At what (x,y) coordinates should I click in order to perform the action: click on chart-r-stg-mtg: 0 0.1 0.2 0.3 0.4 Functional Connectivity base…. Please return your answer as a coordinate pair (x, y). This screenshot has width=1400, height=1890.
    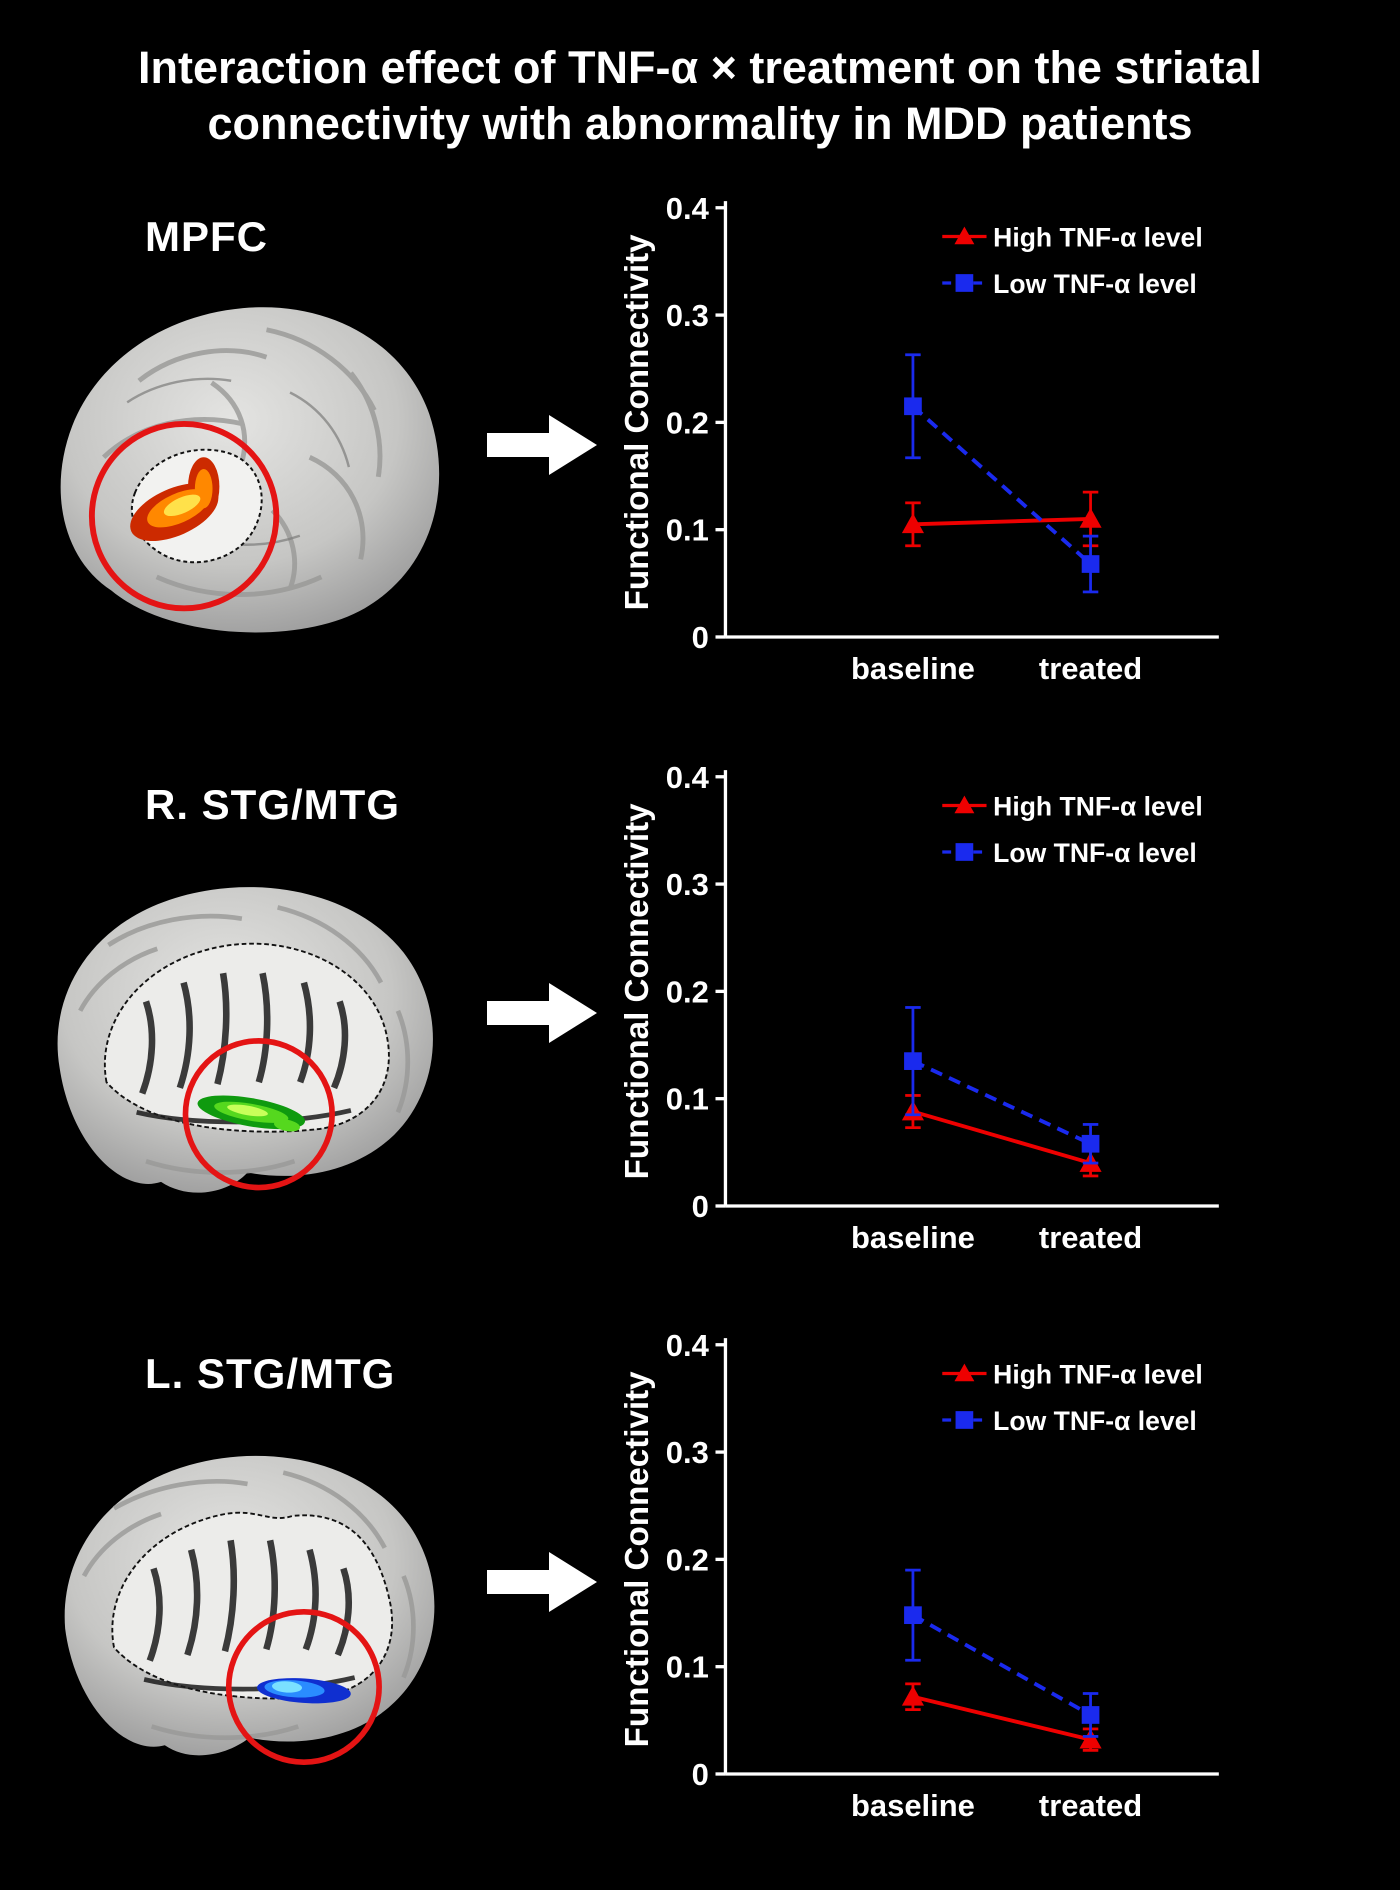
    Looking at the image, I should click on (919, 1007).